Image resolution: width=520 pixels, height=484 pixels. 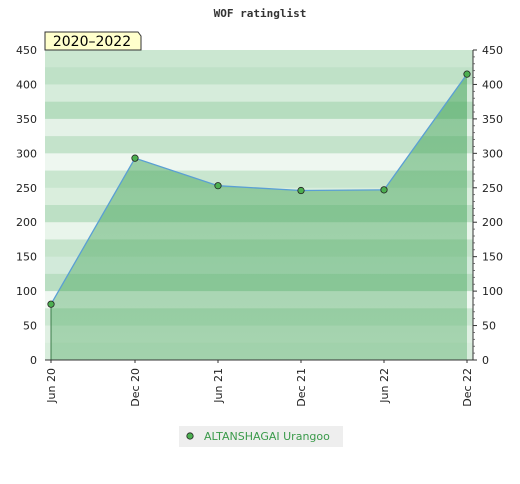 I want to click on y-tick-label-left: 450, so click(x=26, y=50).